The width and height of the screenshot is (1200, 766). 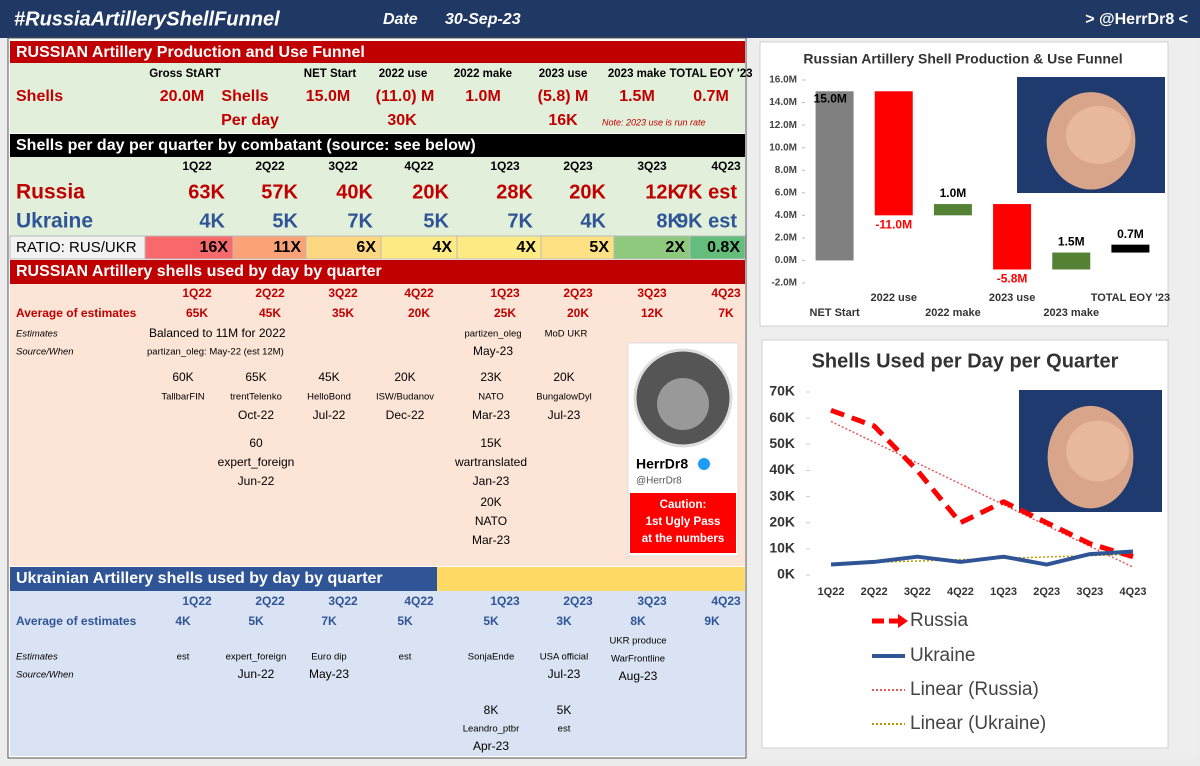 I want to click on row-label: Source/When, so click(x=45, y=675).